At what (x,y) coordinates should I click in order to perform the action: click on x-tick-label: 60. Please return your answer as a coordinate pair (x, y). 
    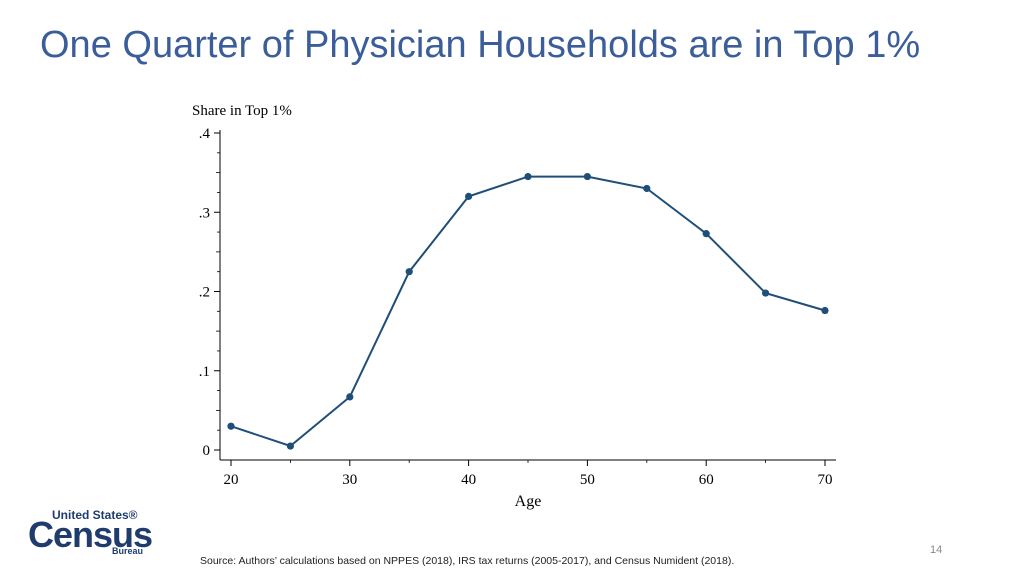
    Looking at the image, I should click on (706, 480).